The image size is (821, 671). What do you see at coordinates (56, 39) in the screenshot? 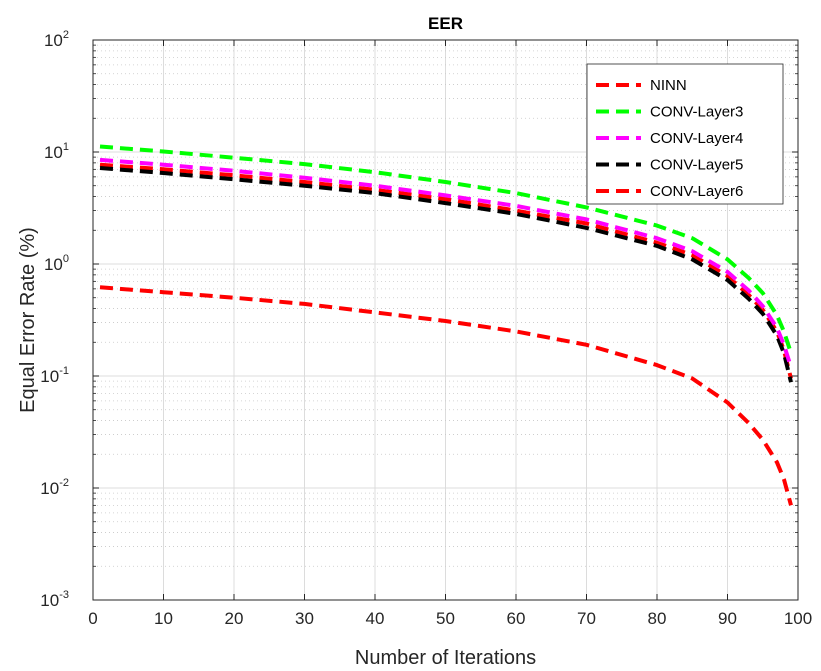
I see `y-tick-label: 10²` at bounding box center [56, 39].